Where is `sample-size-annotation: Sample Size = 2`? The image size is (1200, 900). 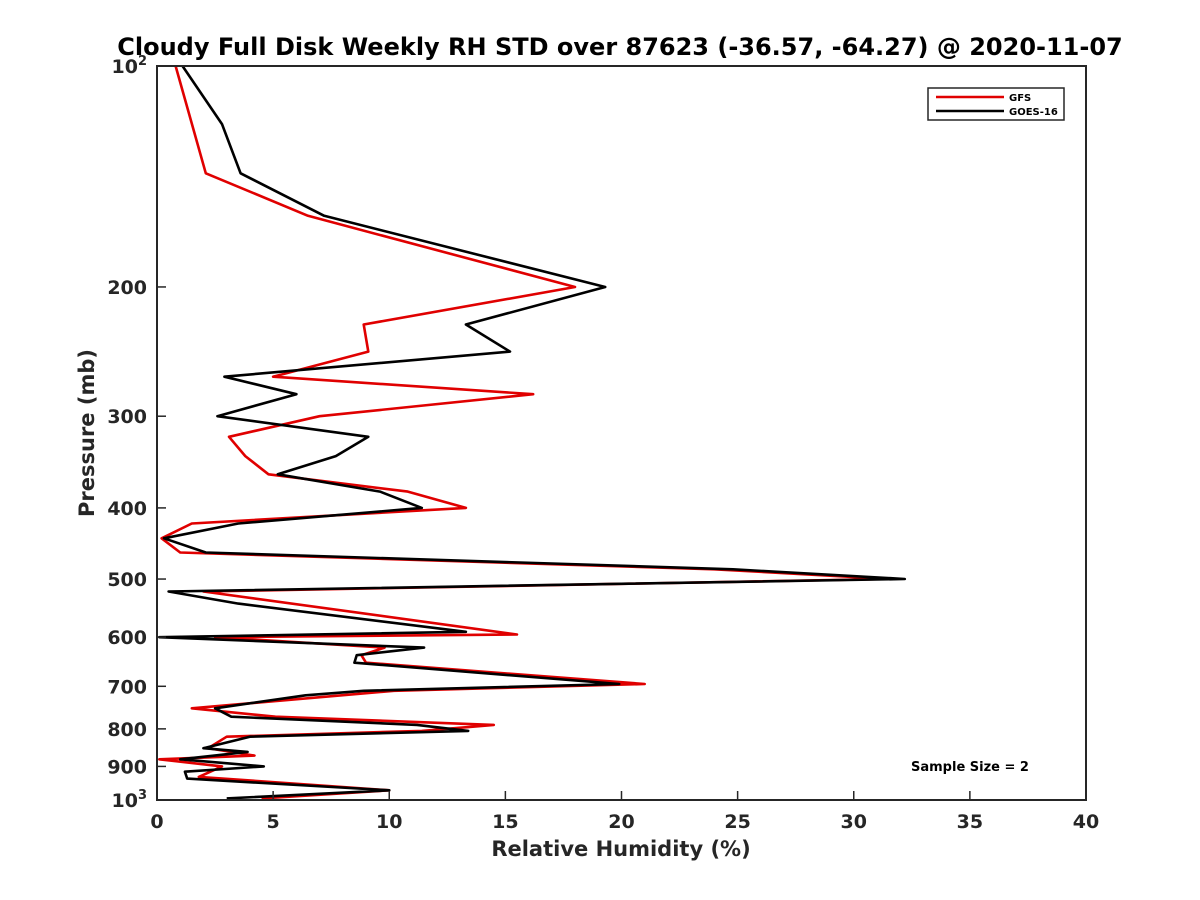
sample-size-annotation: Sample Size = 2 is located at coordinates (970, 767).